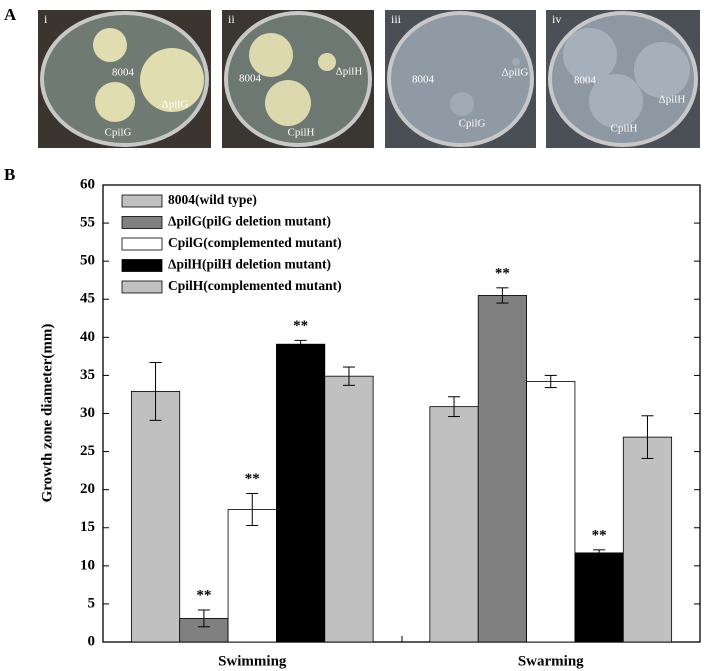  What do you see at coordinates (87, 184) in the screenshot?
I see `y-tick-label: 60` at bounding box center [87, 184].